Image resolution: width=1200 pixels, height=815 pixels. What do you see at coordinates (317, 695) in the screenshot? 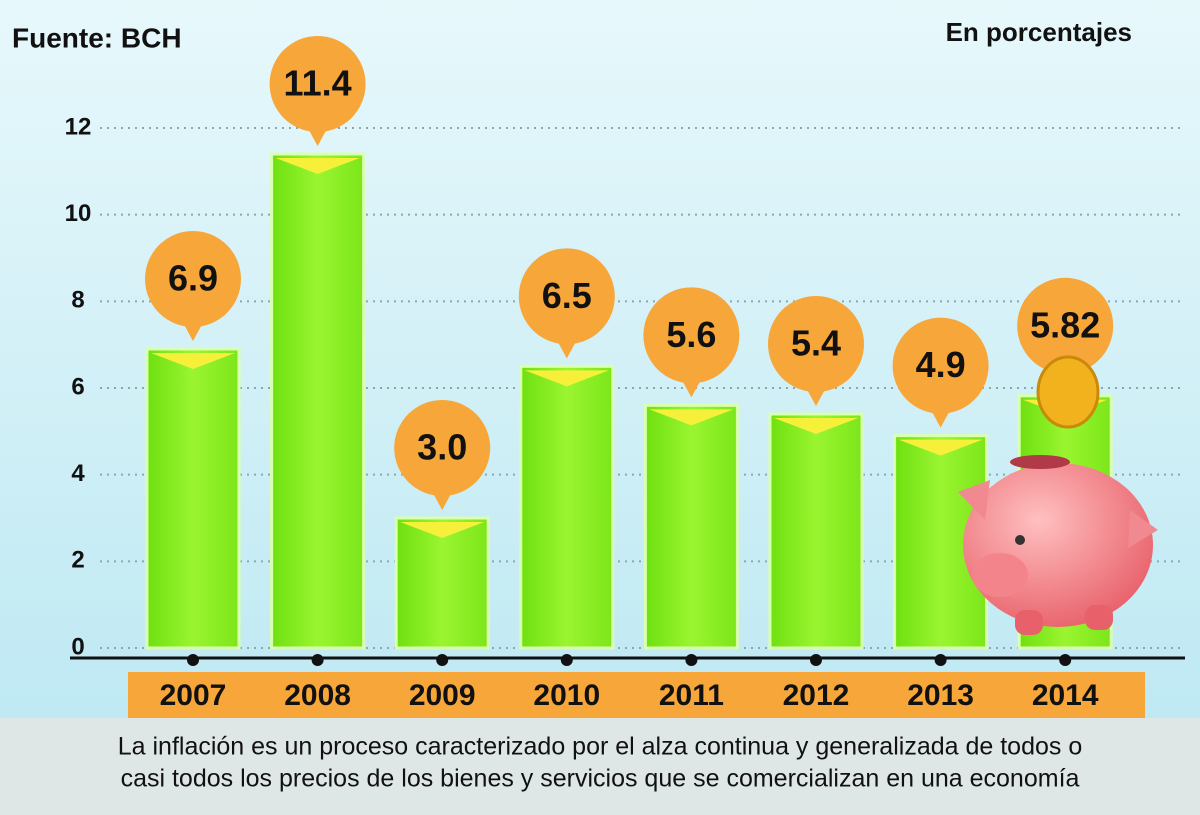
I see `x-tick-label: 2008` at bounding box center [317, 695].